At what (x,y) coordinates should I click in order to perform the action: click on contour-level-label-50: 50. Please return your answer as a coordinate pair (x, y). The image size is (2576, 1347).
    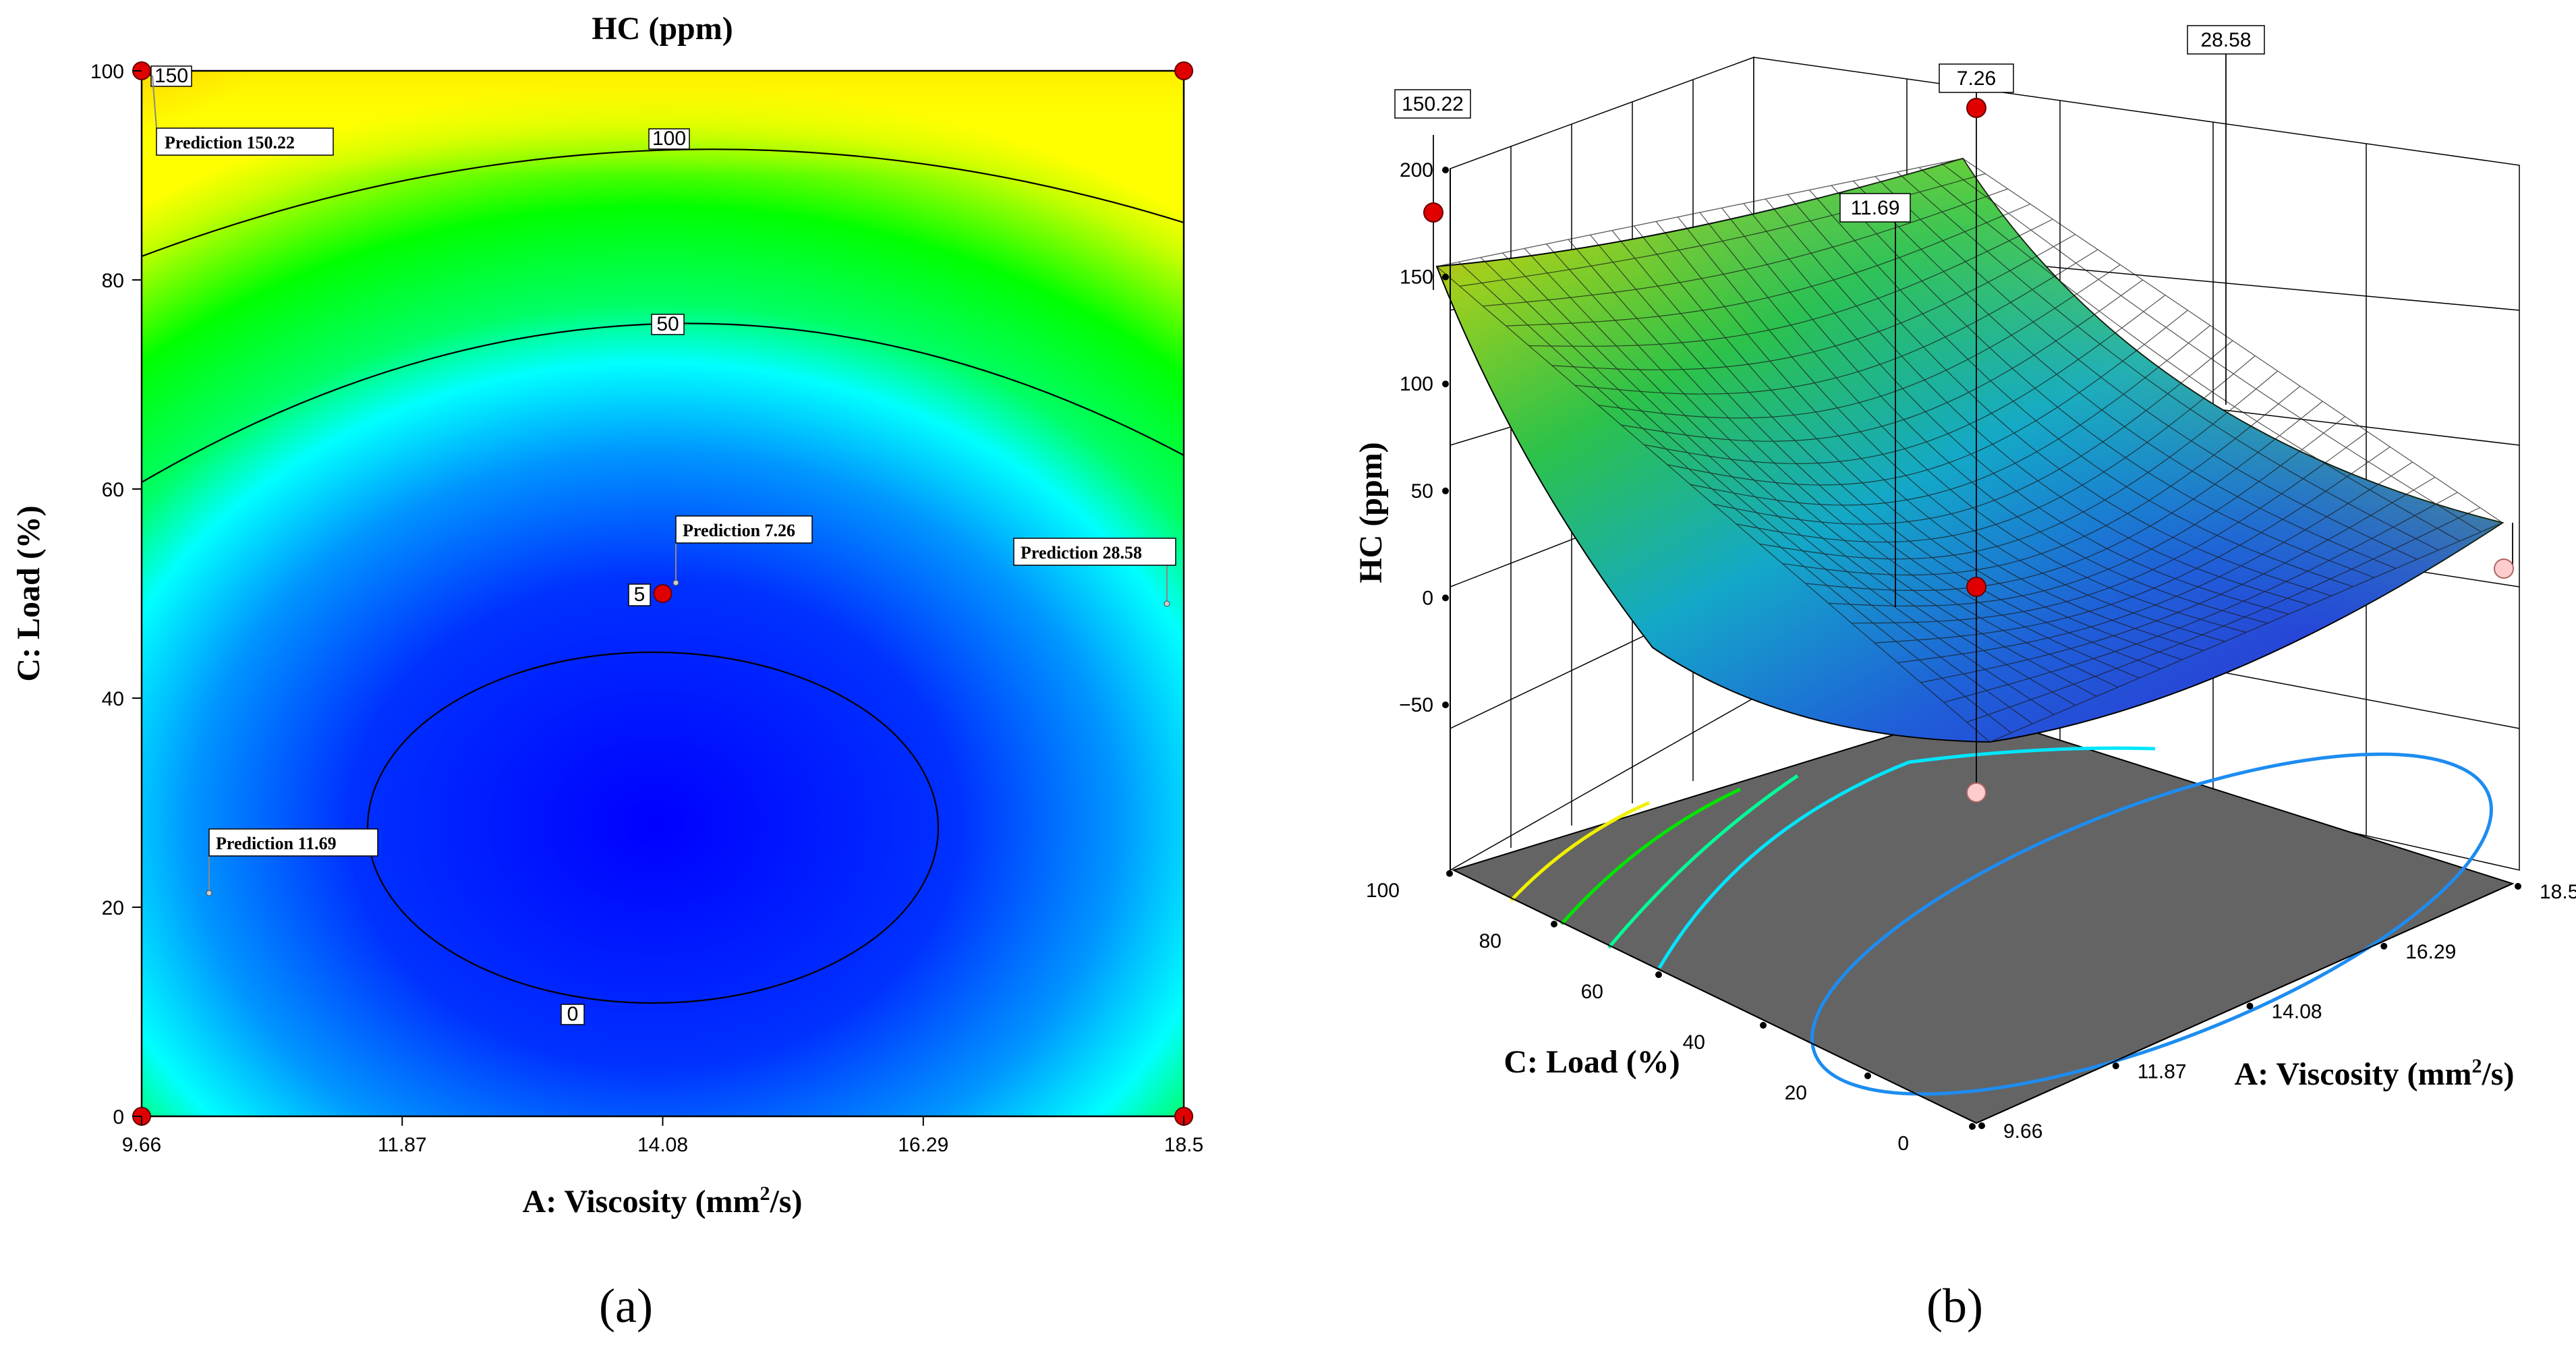
    Looking at the image, I should click on (668, 324).